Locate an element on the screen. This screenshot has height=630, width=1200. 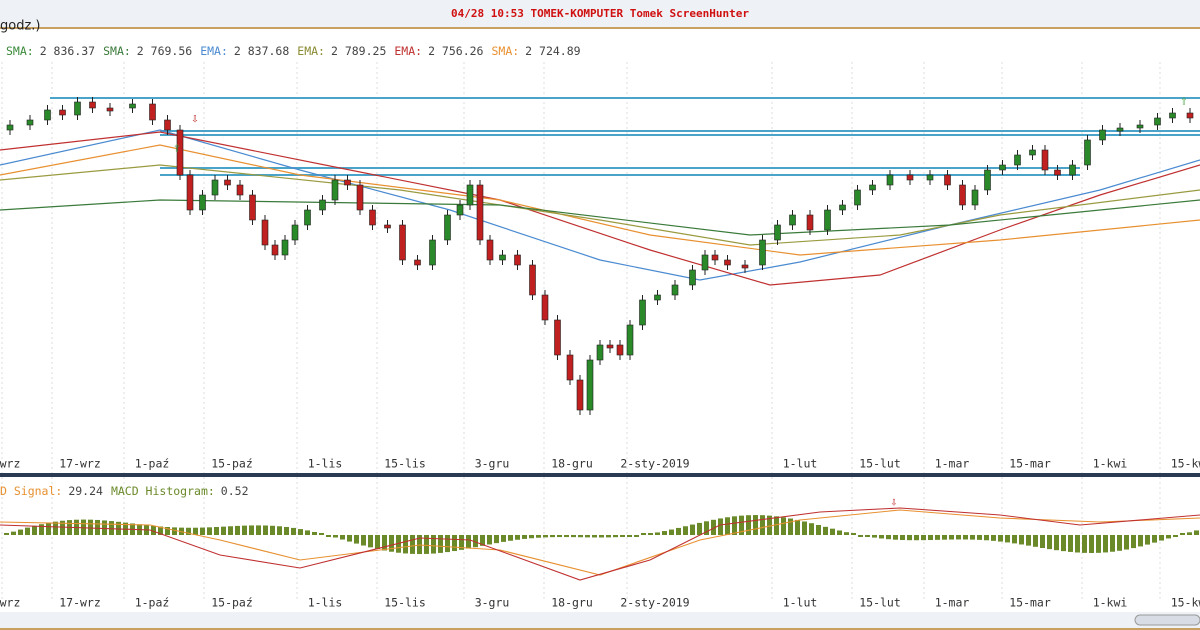
x-tick-label: 15-lis is located at coordinates (405, 603).